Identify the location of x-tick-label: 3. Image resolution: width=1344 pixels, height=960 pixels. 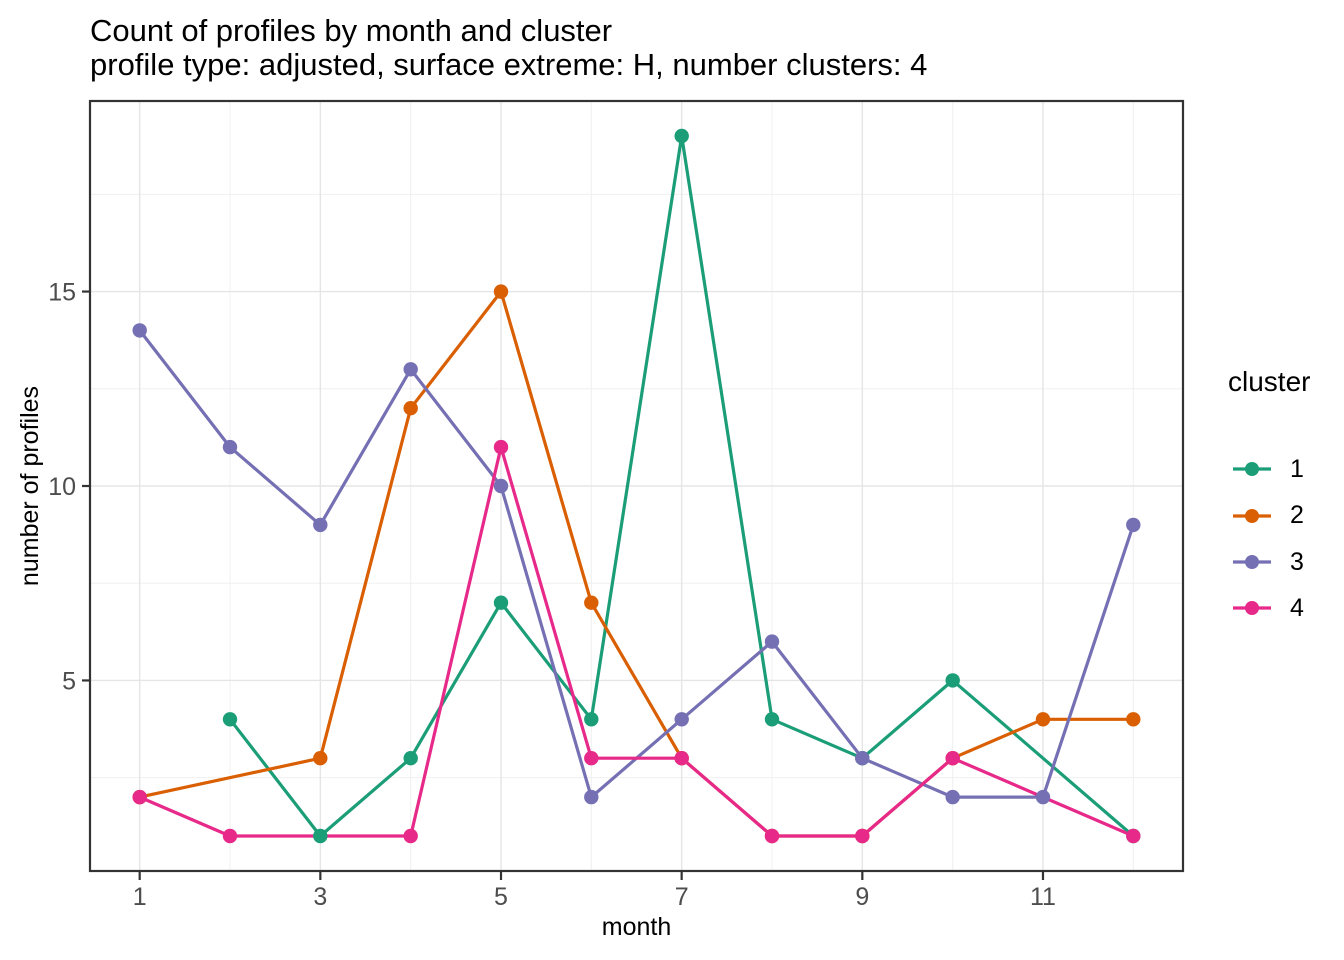
(320, 897).